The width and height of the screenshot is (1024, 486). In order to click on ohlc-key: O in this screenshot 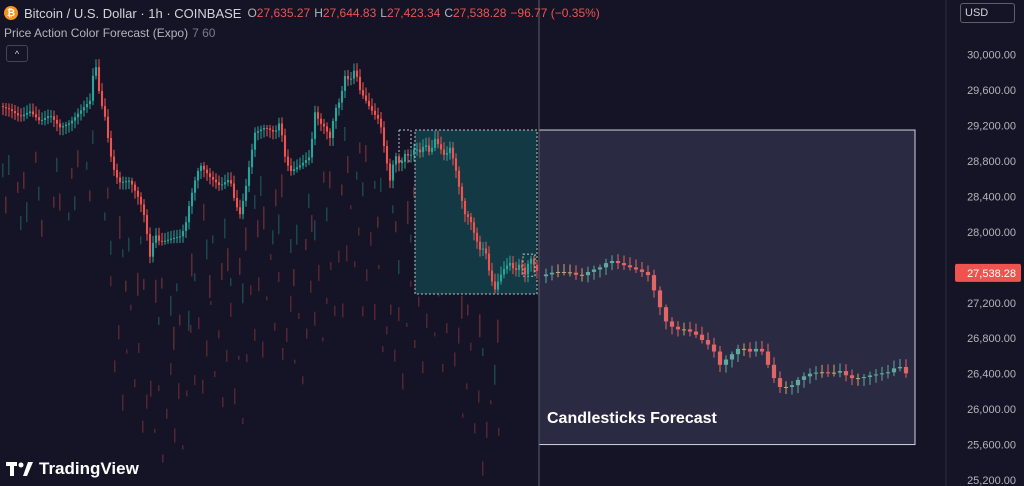, I will do `click(252, 13)`.